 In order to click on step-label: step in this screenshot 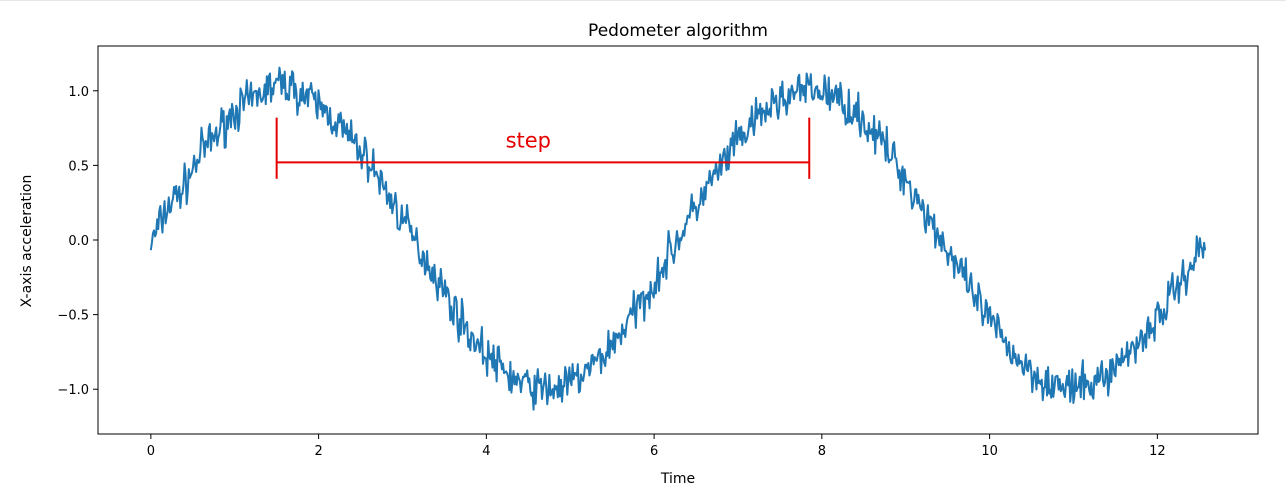, I will do `click(528, 140)`.